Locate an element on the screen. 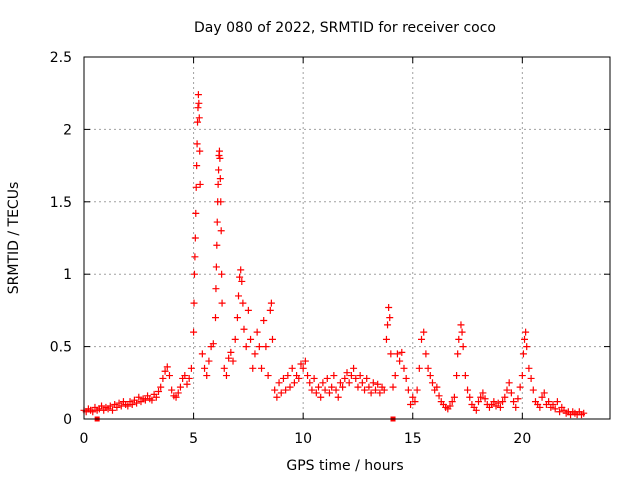 This screenshot has height=480, width=640. y-tick-label: 0.5 is located at coordinates (61, 348).